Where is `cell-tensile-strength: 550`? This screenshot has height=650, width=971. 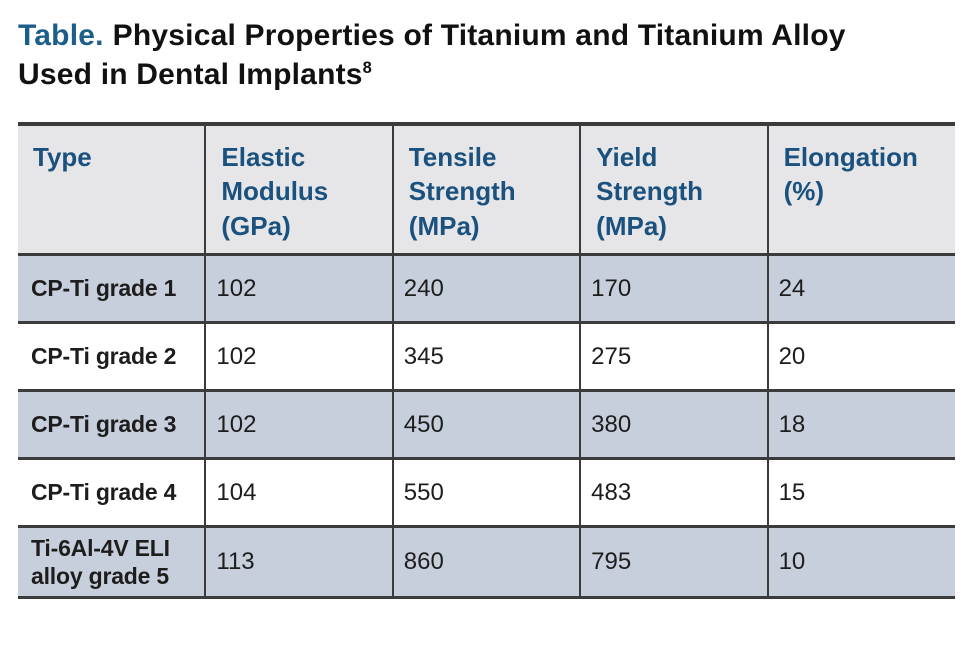
cell-tensile-strength: 550 is located at coordinates (486, 493).